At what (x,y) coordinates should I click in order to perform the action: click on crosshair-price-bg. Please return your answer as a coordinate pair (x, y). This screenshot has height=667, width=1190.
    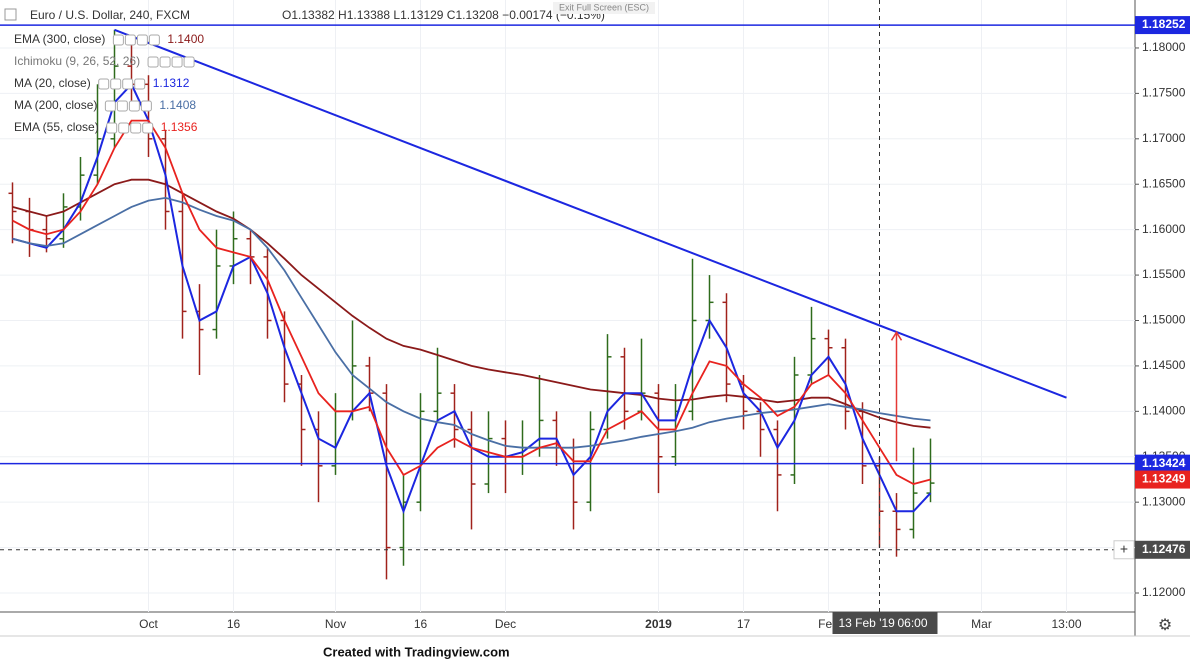
    Looking at the image, I should click on (1162, 549).